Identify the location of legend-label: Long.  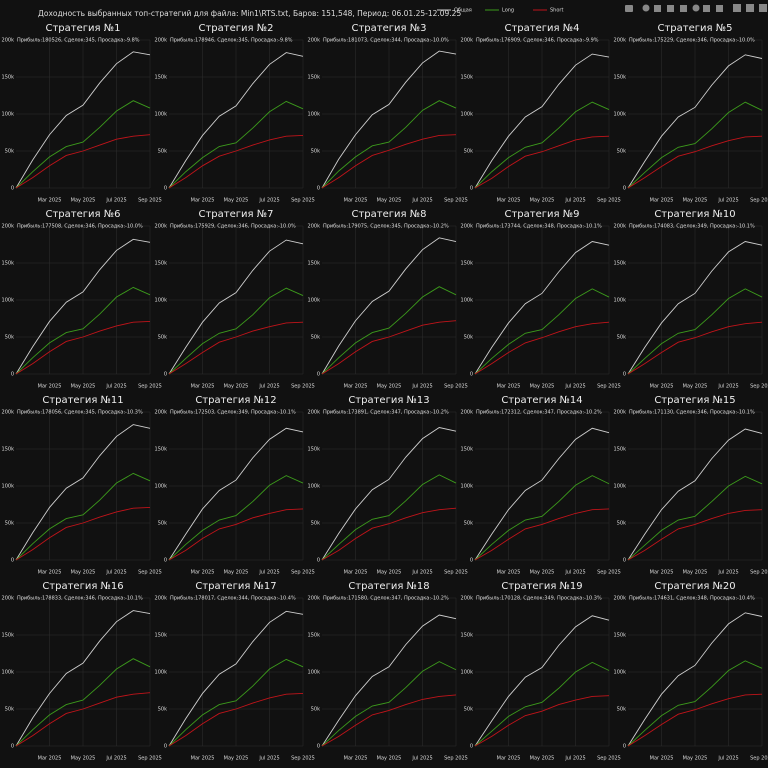
(508, 11).